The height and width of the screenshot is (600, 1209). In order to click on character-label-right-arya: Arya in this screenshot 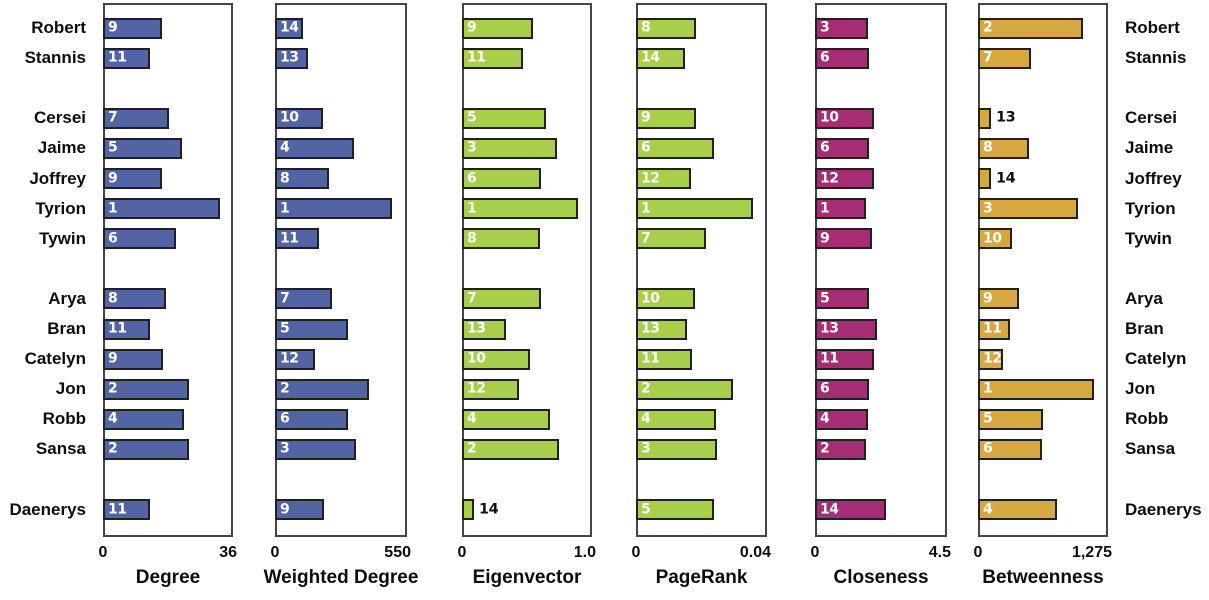, I will do `click(1144, 298)`.